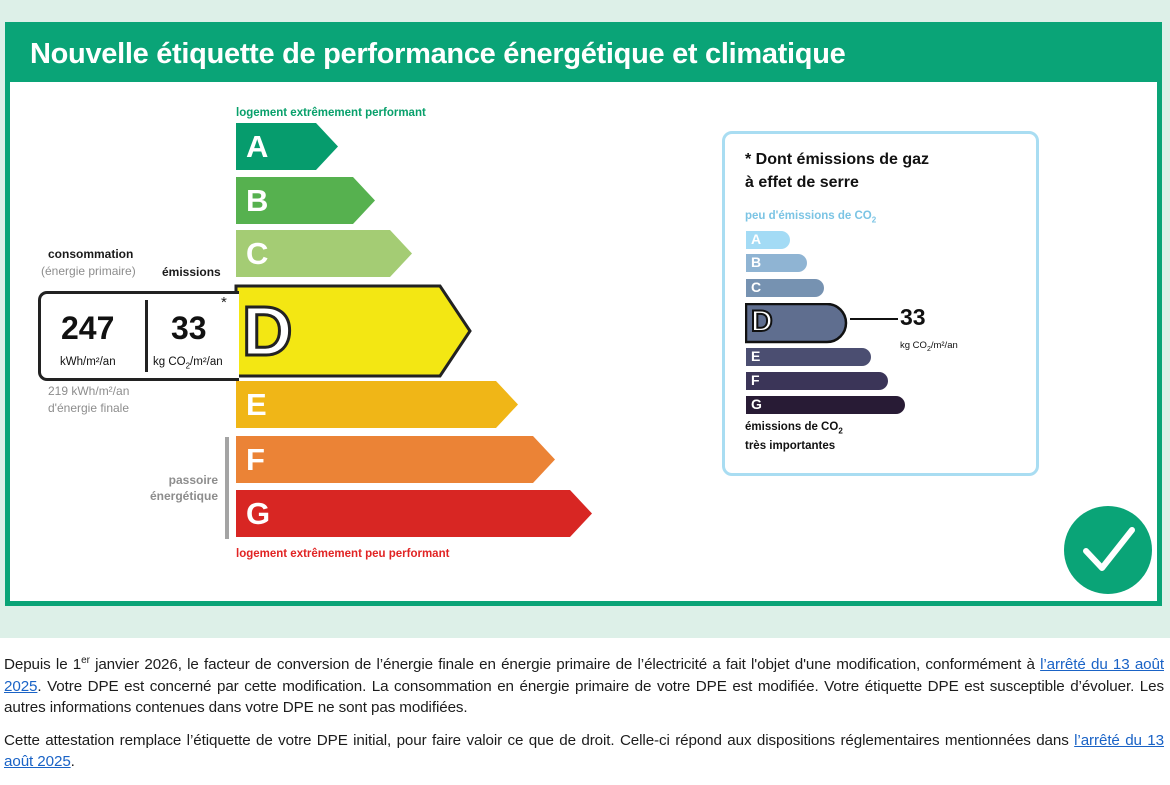 This screenshot has width=1170, height=785. Describe the element at coordinates (794, 428) in the screenshot. I see `ges-bottom-label-line1: émissions de CO2` at that location.